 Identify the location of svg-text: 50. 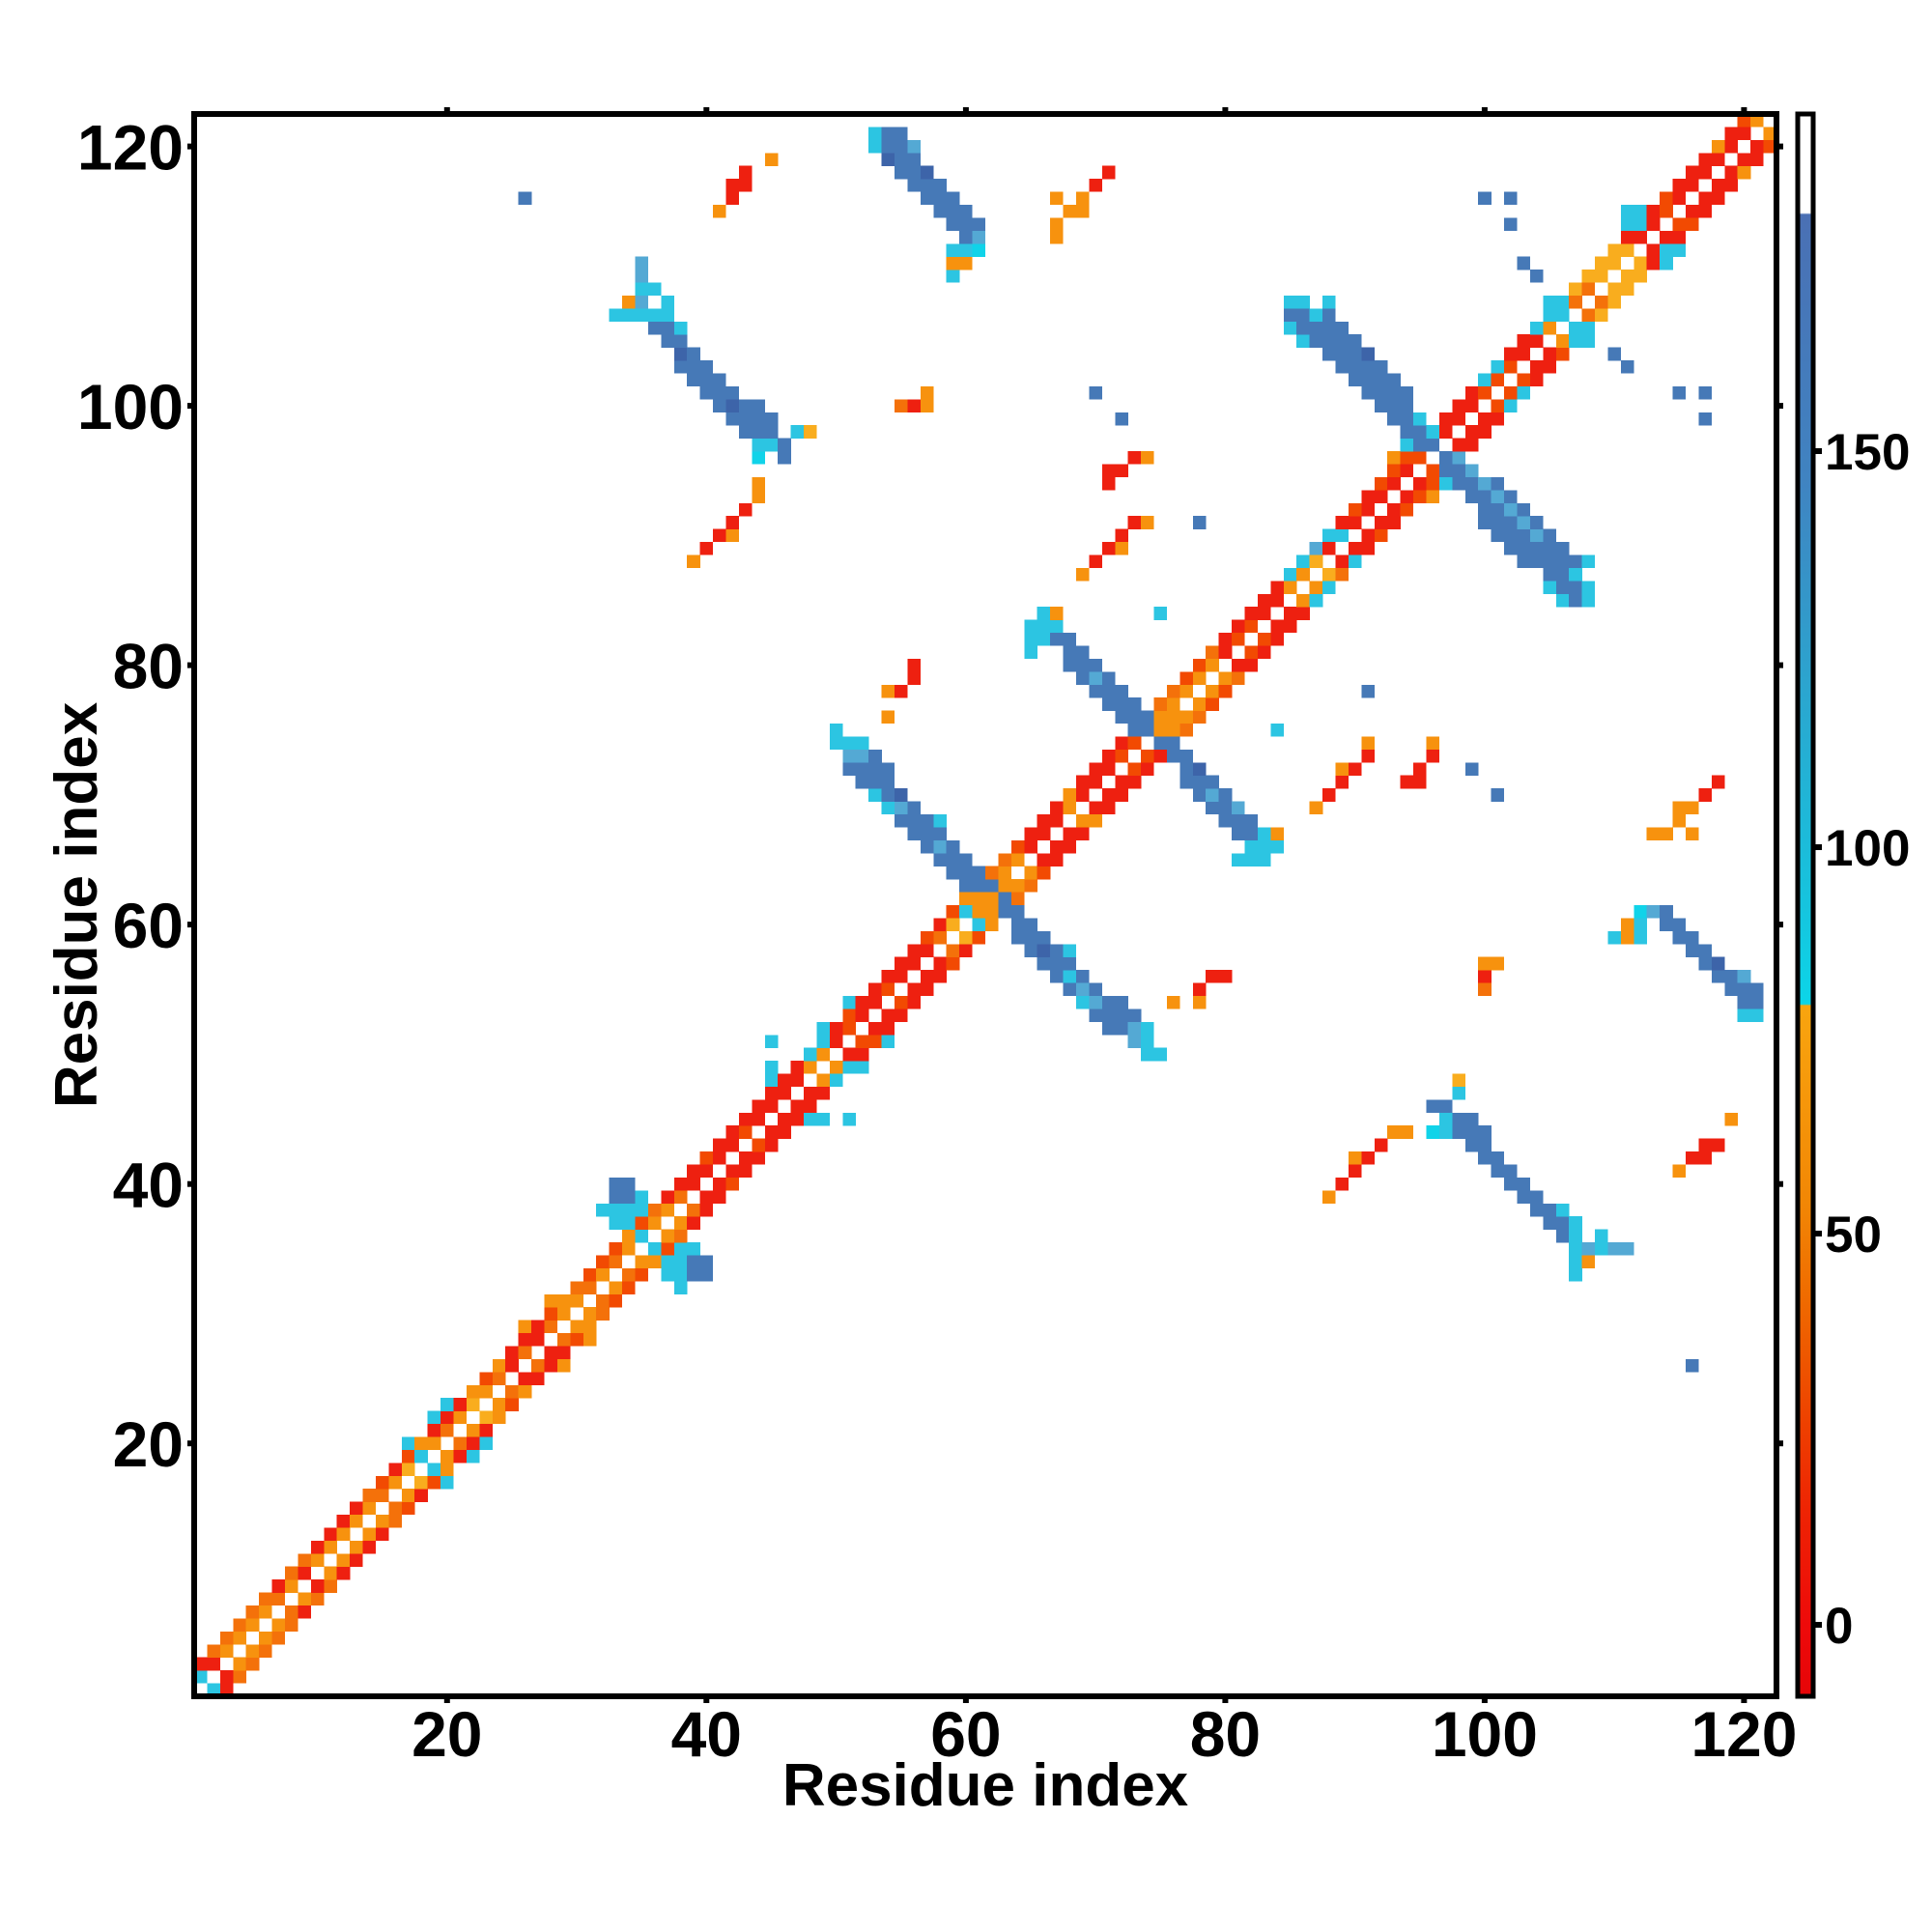
(1853, 1235).